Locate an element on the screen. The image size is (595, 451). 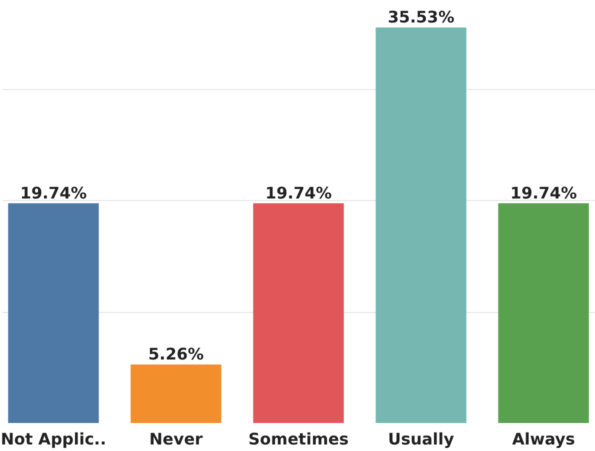
data-label: 35.53% is located at coordinates (421, 16).